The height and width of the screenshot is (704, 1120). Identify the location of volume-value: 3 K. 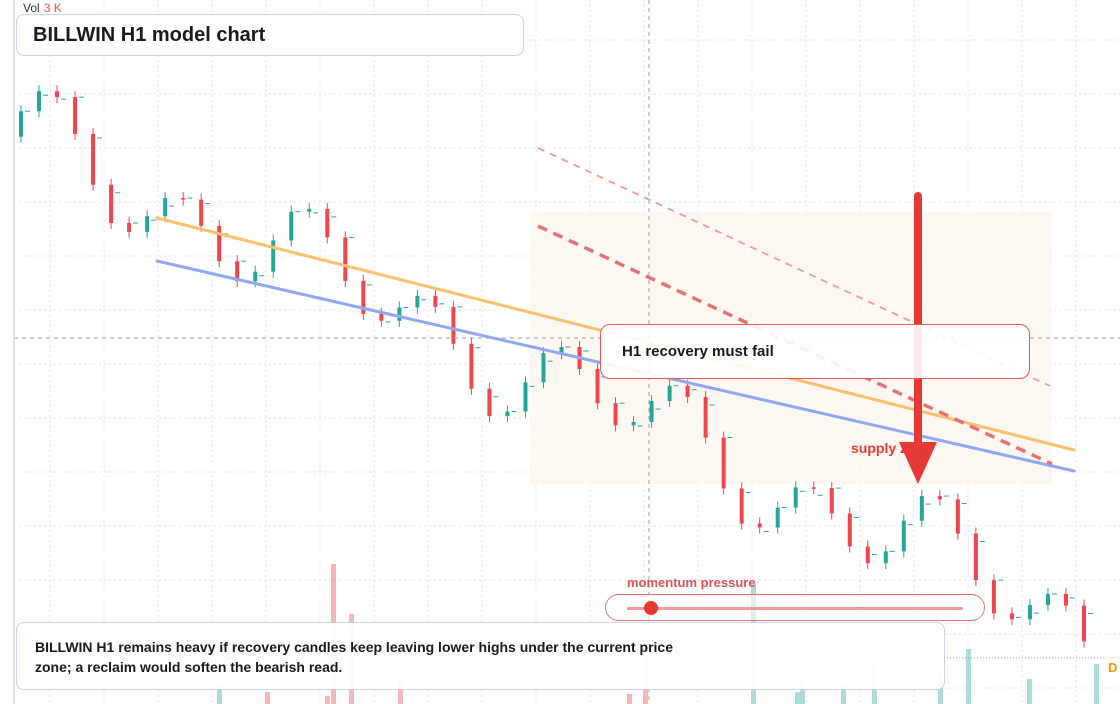
(52, 8).